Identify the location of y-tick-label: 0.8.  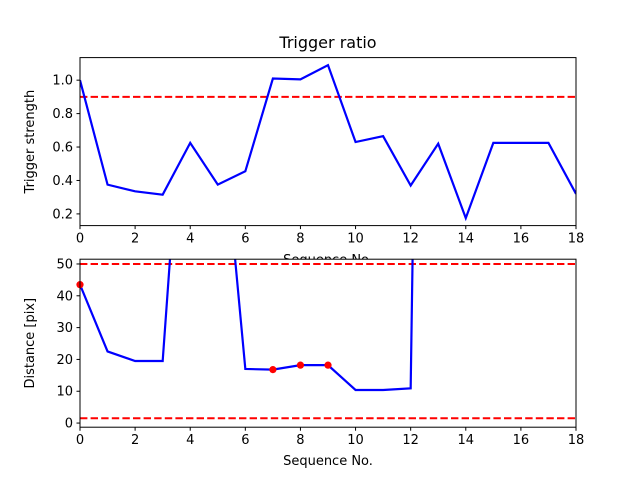
(62, 114).